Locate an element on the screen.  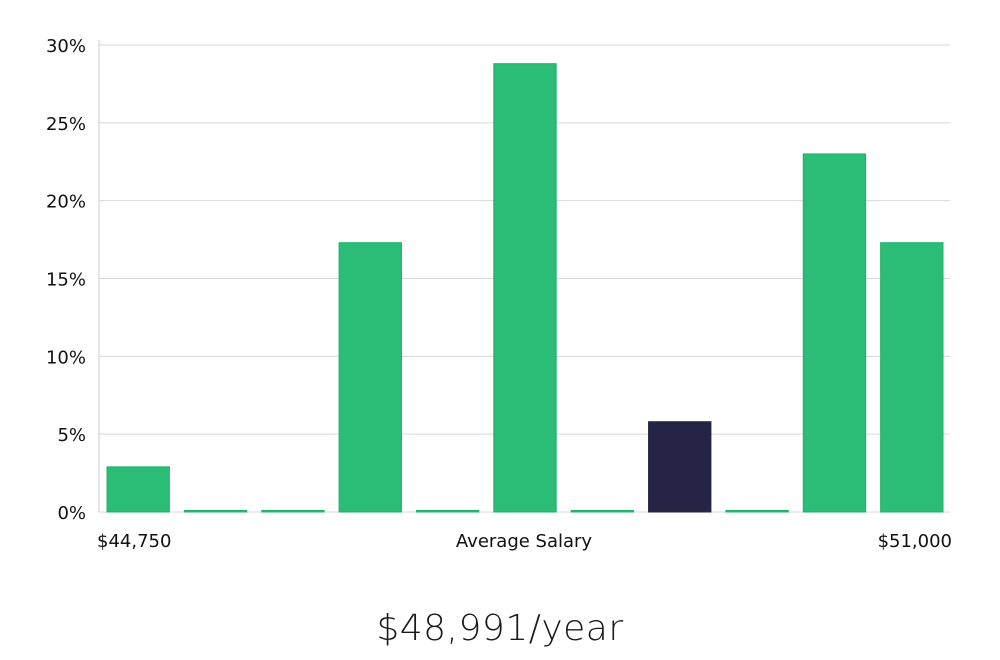
y-axis-ticks: 0% 5% 10% 15% 20% 25% 30% is located at coordinates (66, 280).